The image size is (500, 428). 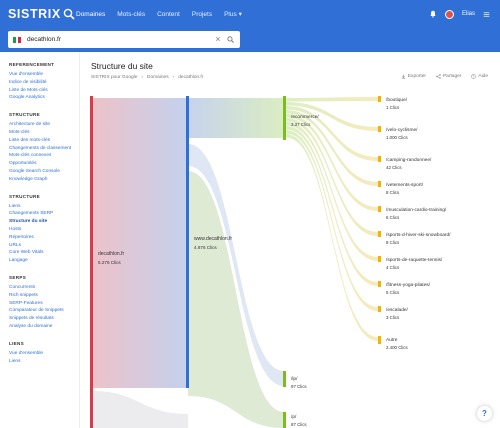 I want to click on bell-icon, so click(x=433, y=14).